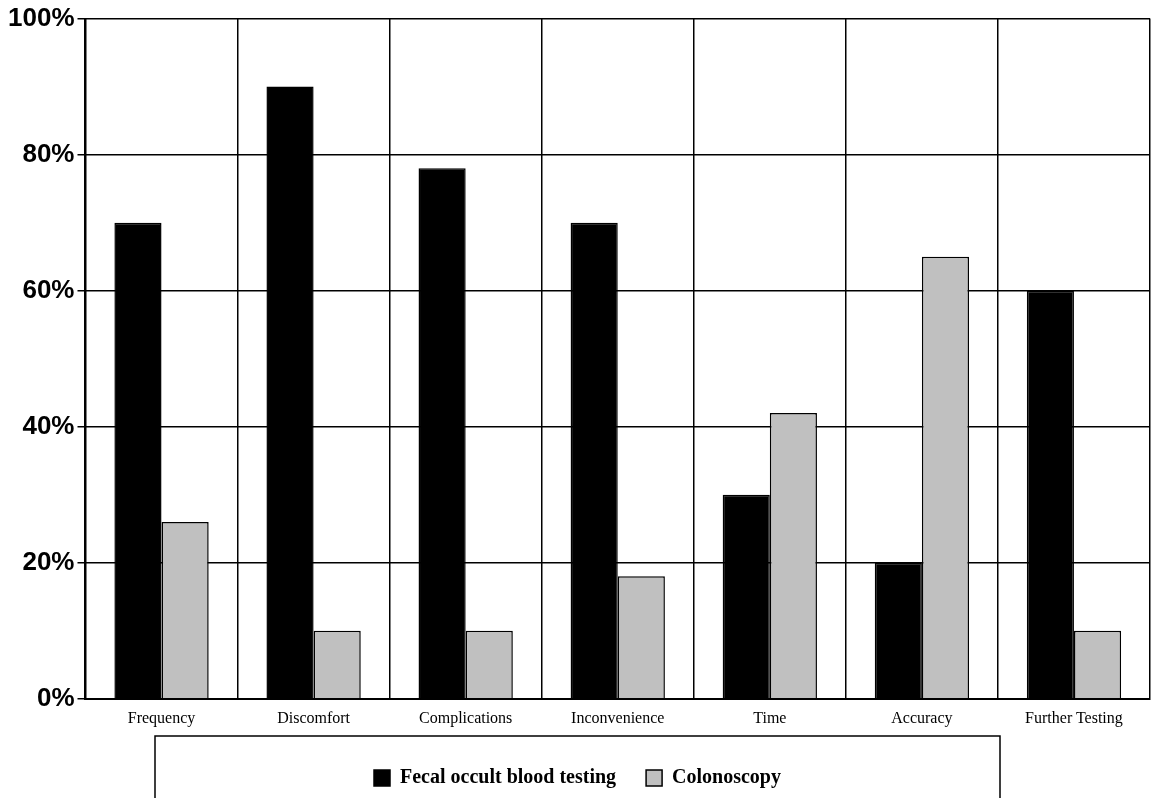 The width and height of the screenshot is (1158, 798). Describe the element at coordinates (48, 424) in the screenshot. I see `y-tick-label: 40%` at that location.